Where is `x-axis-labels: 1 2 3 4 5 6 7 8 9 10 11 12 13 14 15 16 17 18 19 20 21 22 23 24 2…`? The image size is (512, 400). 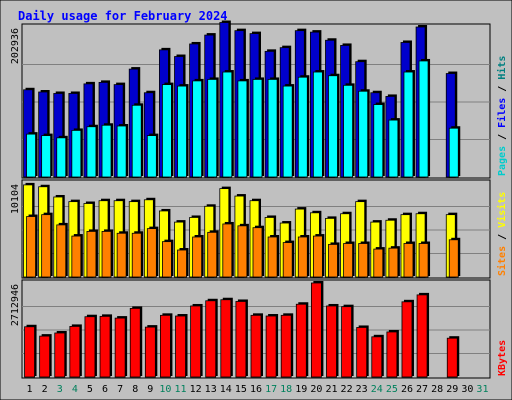
x-axis-labels: 1 2 3 4 5 6 7 8 9 10 11 12 13 14 15 16 17 18 19 20 21 22 23 24 2… is located at coordinates (258, 389).